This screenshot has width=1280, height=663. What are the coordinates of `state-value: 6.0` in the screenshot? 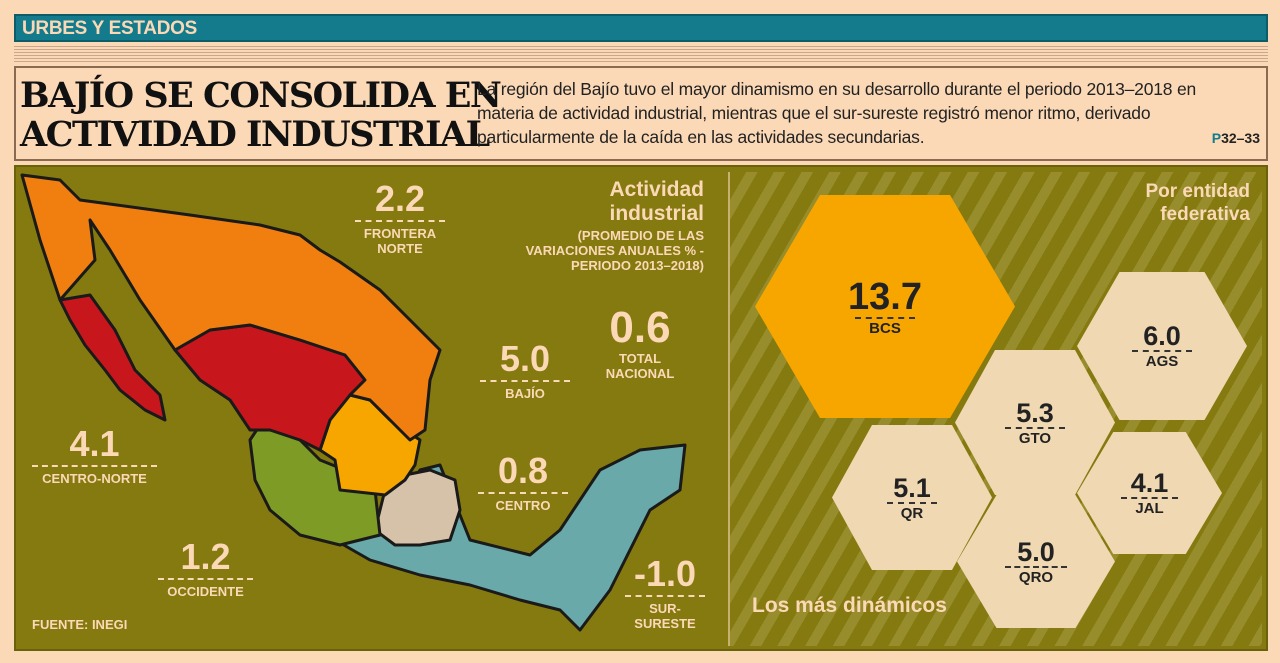 It's located at (1162, 336).